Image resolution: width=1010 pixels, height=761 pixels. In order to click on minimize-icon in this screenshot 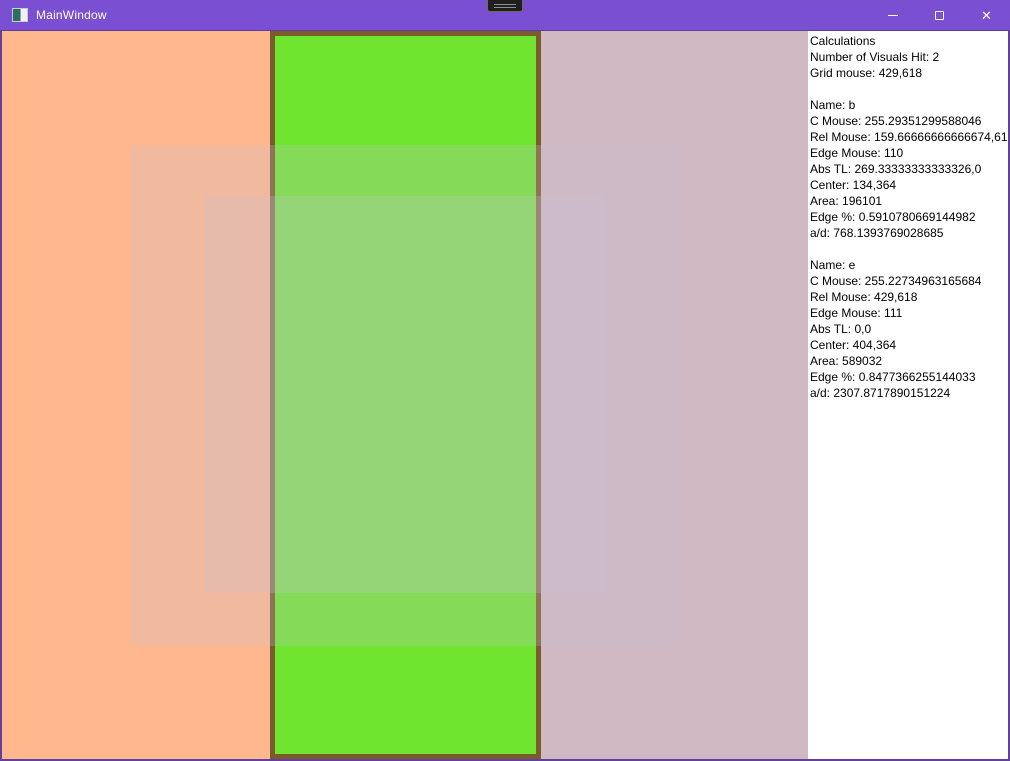, I will do `click(892, 15)`.